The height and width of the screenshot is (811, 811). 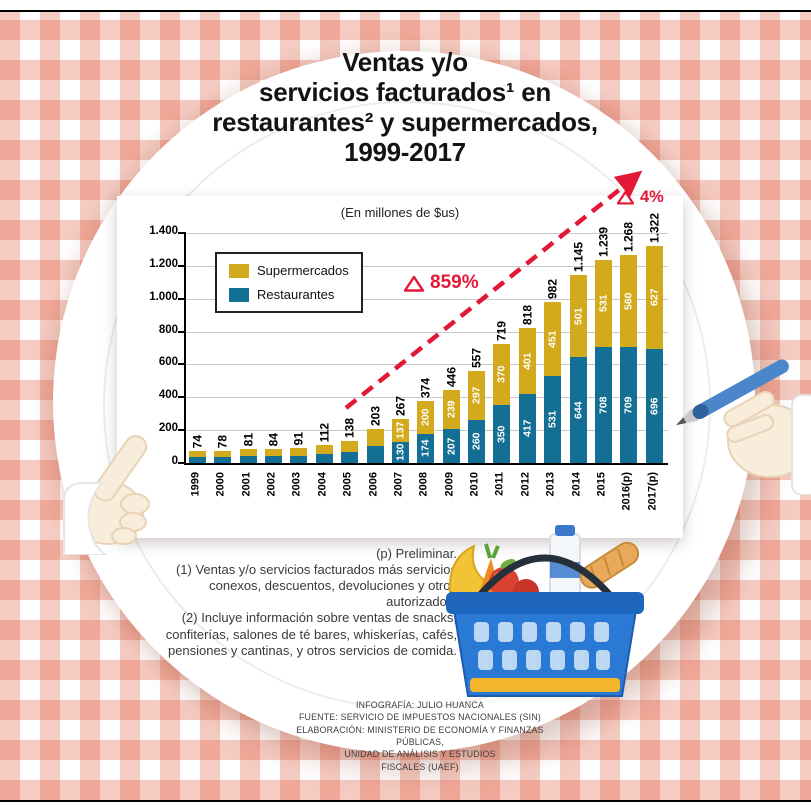 I want to click on bar-value-restaurantes: 130, so click(x=400, y=452).